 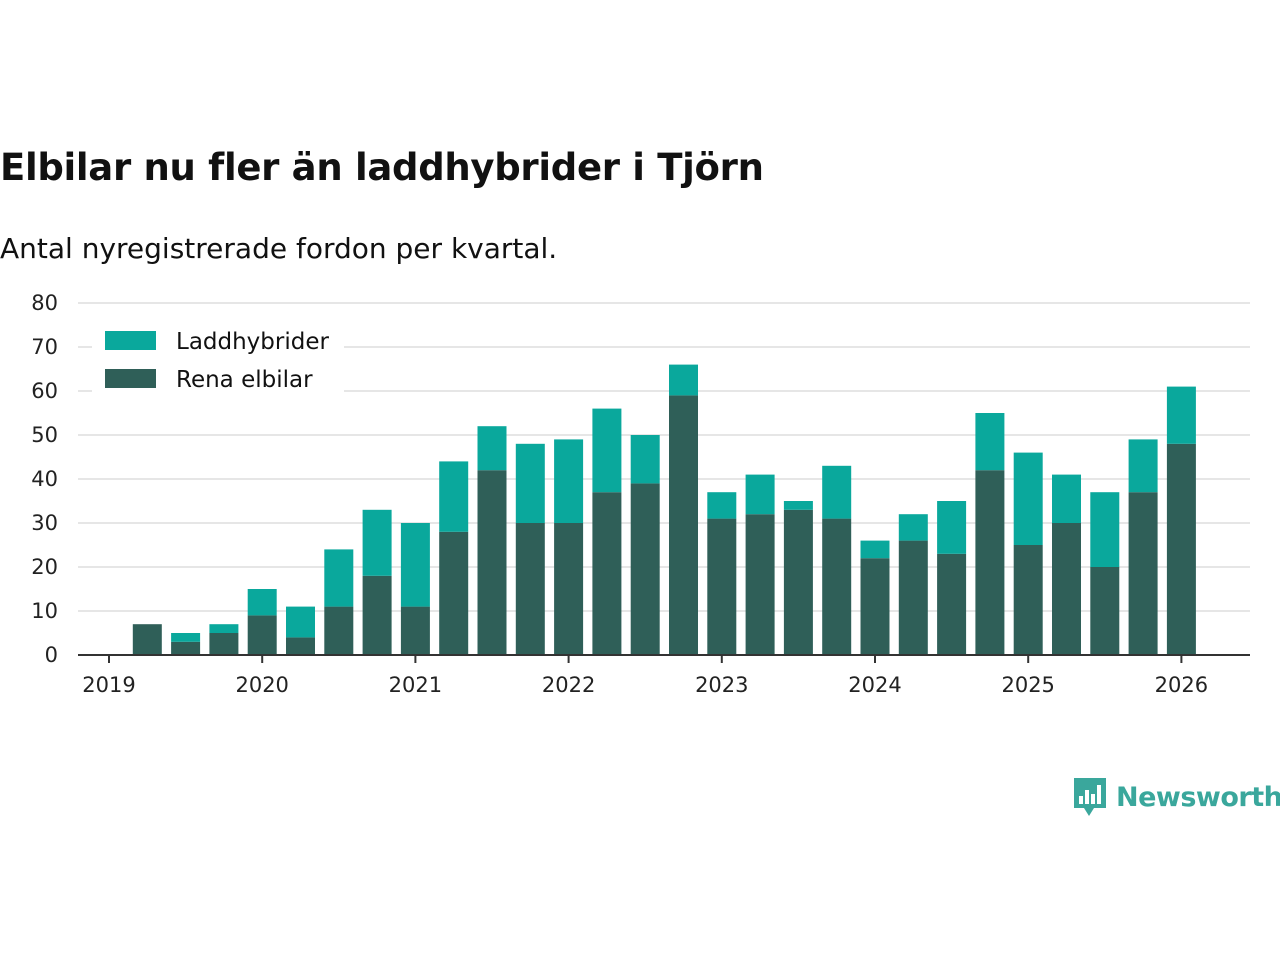 What do you see at coordinates (44, 347) in the screenshot?
I see `y-tick-label-70: 70` at bounding box center [44, 347].